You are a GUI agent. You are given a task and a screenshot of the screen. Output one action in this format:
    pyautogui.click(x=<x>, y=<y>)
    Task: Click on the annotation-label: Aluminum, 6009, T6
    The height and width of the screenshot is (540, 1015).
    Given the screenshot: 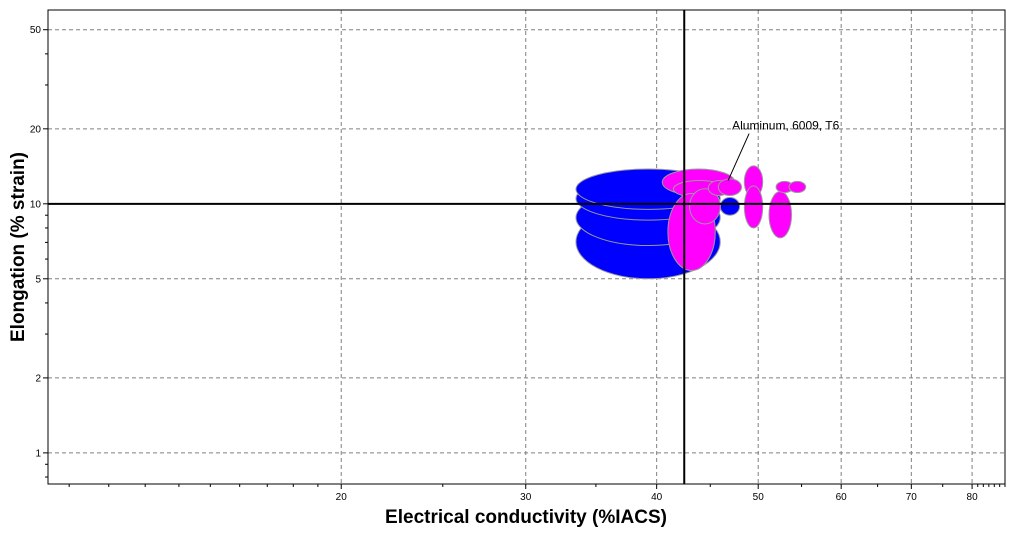 What is the action you would take?
    pyautogui.click(x=785, y=126)
    